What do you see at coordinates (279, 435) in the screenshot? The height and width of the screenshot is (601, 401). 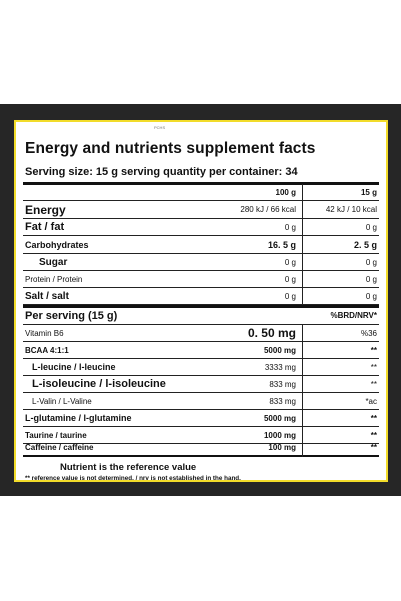 I see `ingredient-amount: 1000 mg` at bounding box center [279, 435].